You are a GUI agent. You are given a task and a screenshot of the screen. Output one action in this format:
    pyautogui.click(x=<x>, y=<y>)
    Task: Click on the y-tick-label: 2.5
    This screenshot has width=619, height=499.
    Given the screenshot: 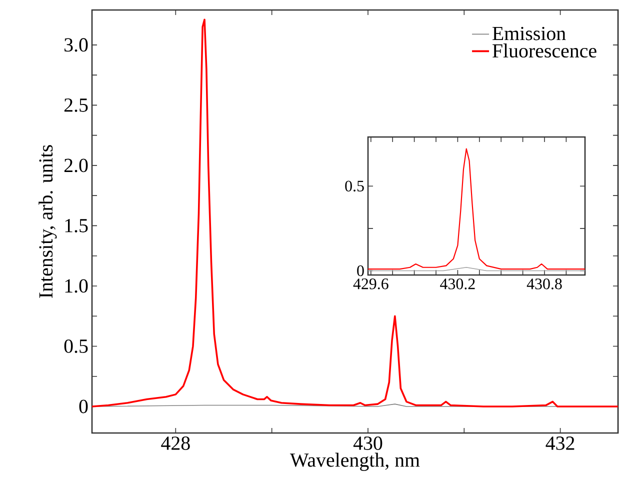 What is the action you would take?
    pyautogui.click(x=76, y=105)
    